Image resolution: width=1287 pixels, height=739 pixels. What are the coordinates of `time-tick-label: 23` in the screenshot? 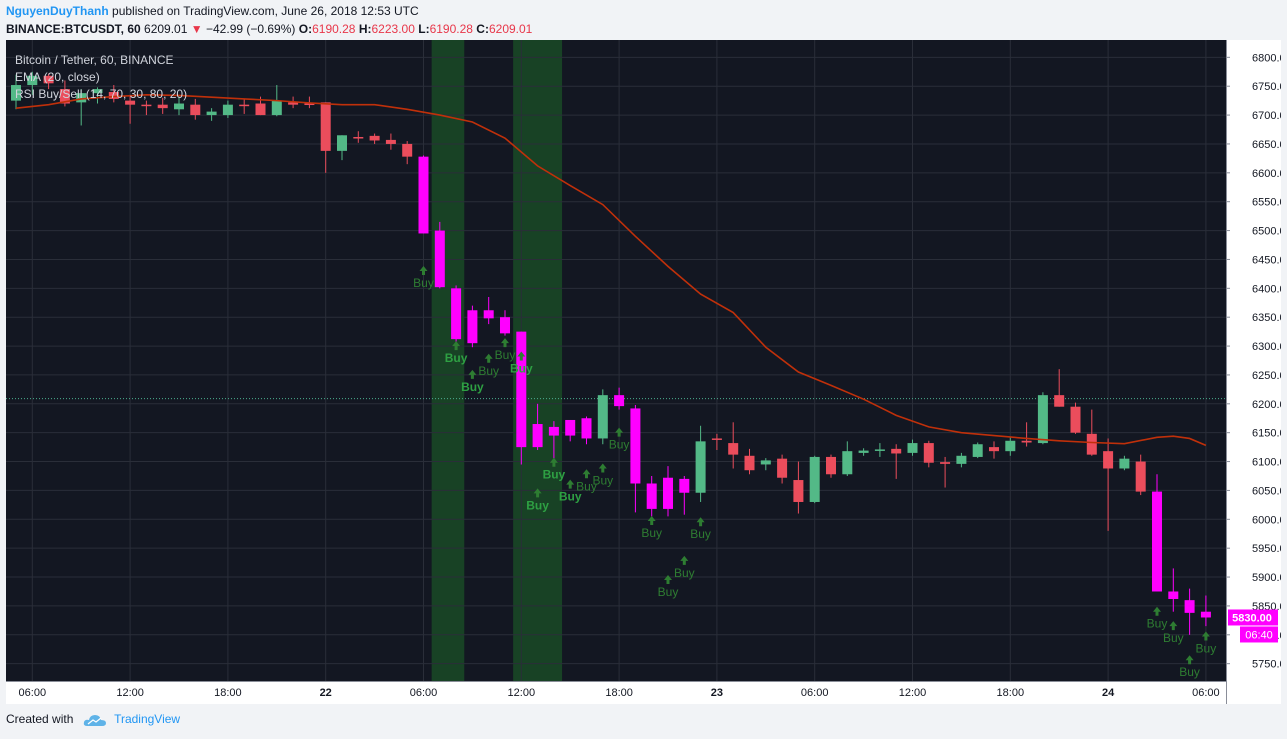 It's located at (717, 693).